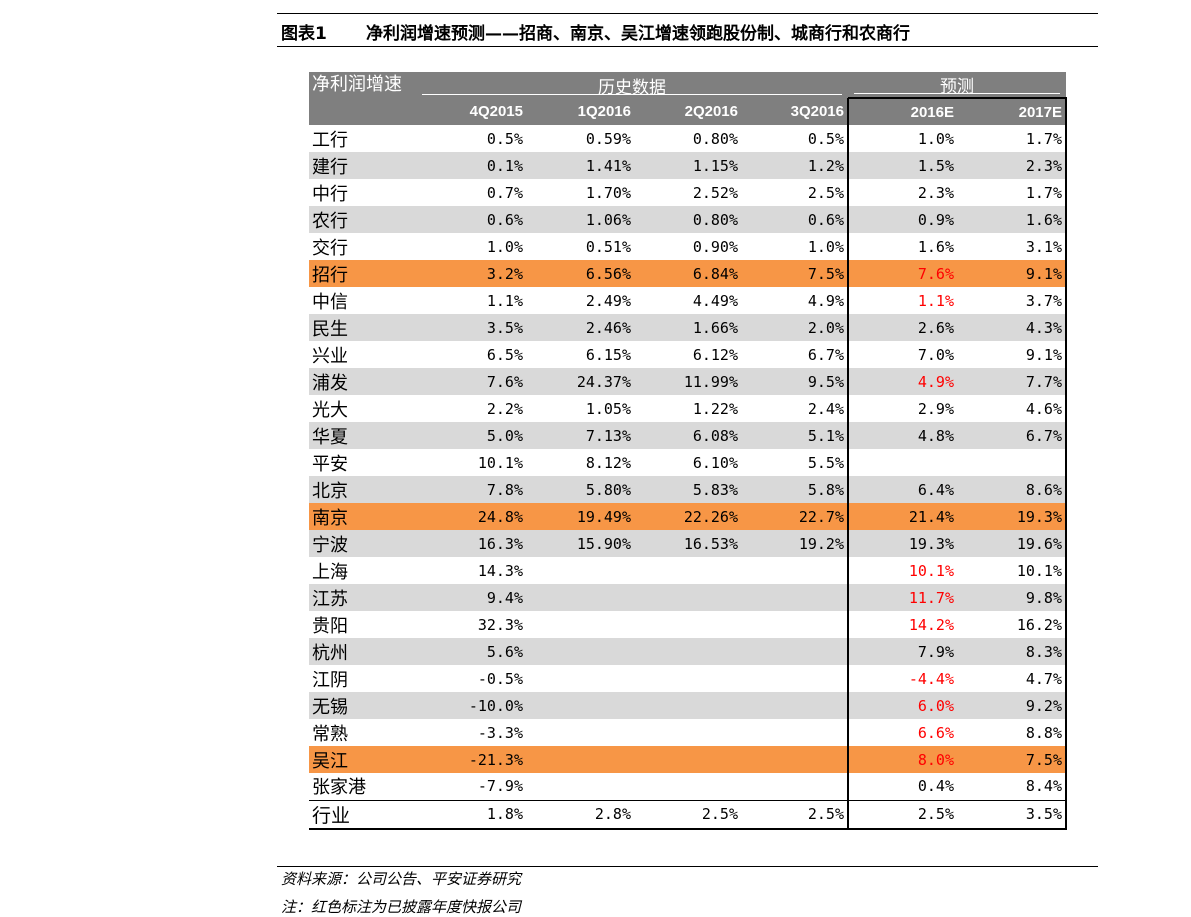  I want to click on figure-title: 净利润增速预测——招商、南京、吴江增速领跑股份制、城商行和农商行, so click(638, 34).